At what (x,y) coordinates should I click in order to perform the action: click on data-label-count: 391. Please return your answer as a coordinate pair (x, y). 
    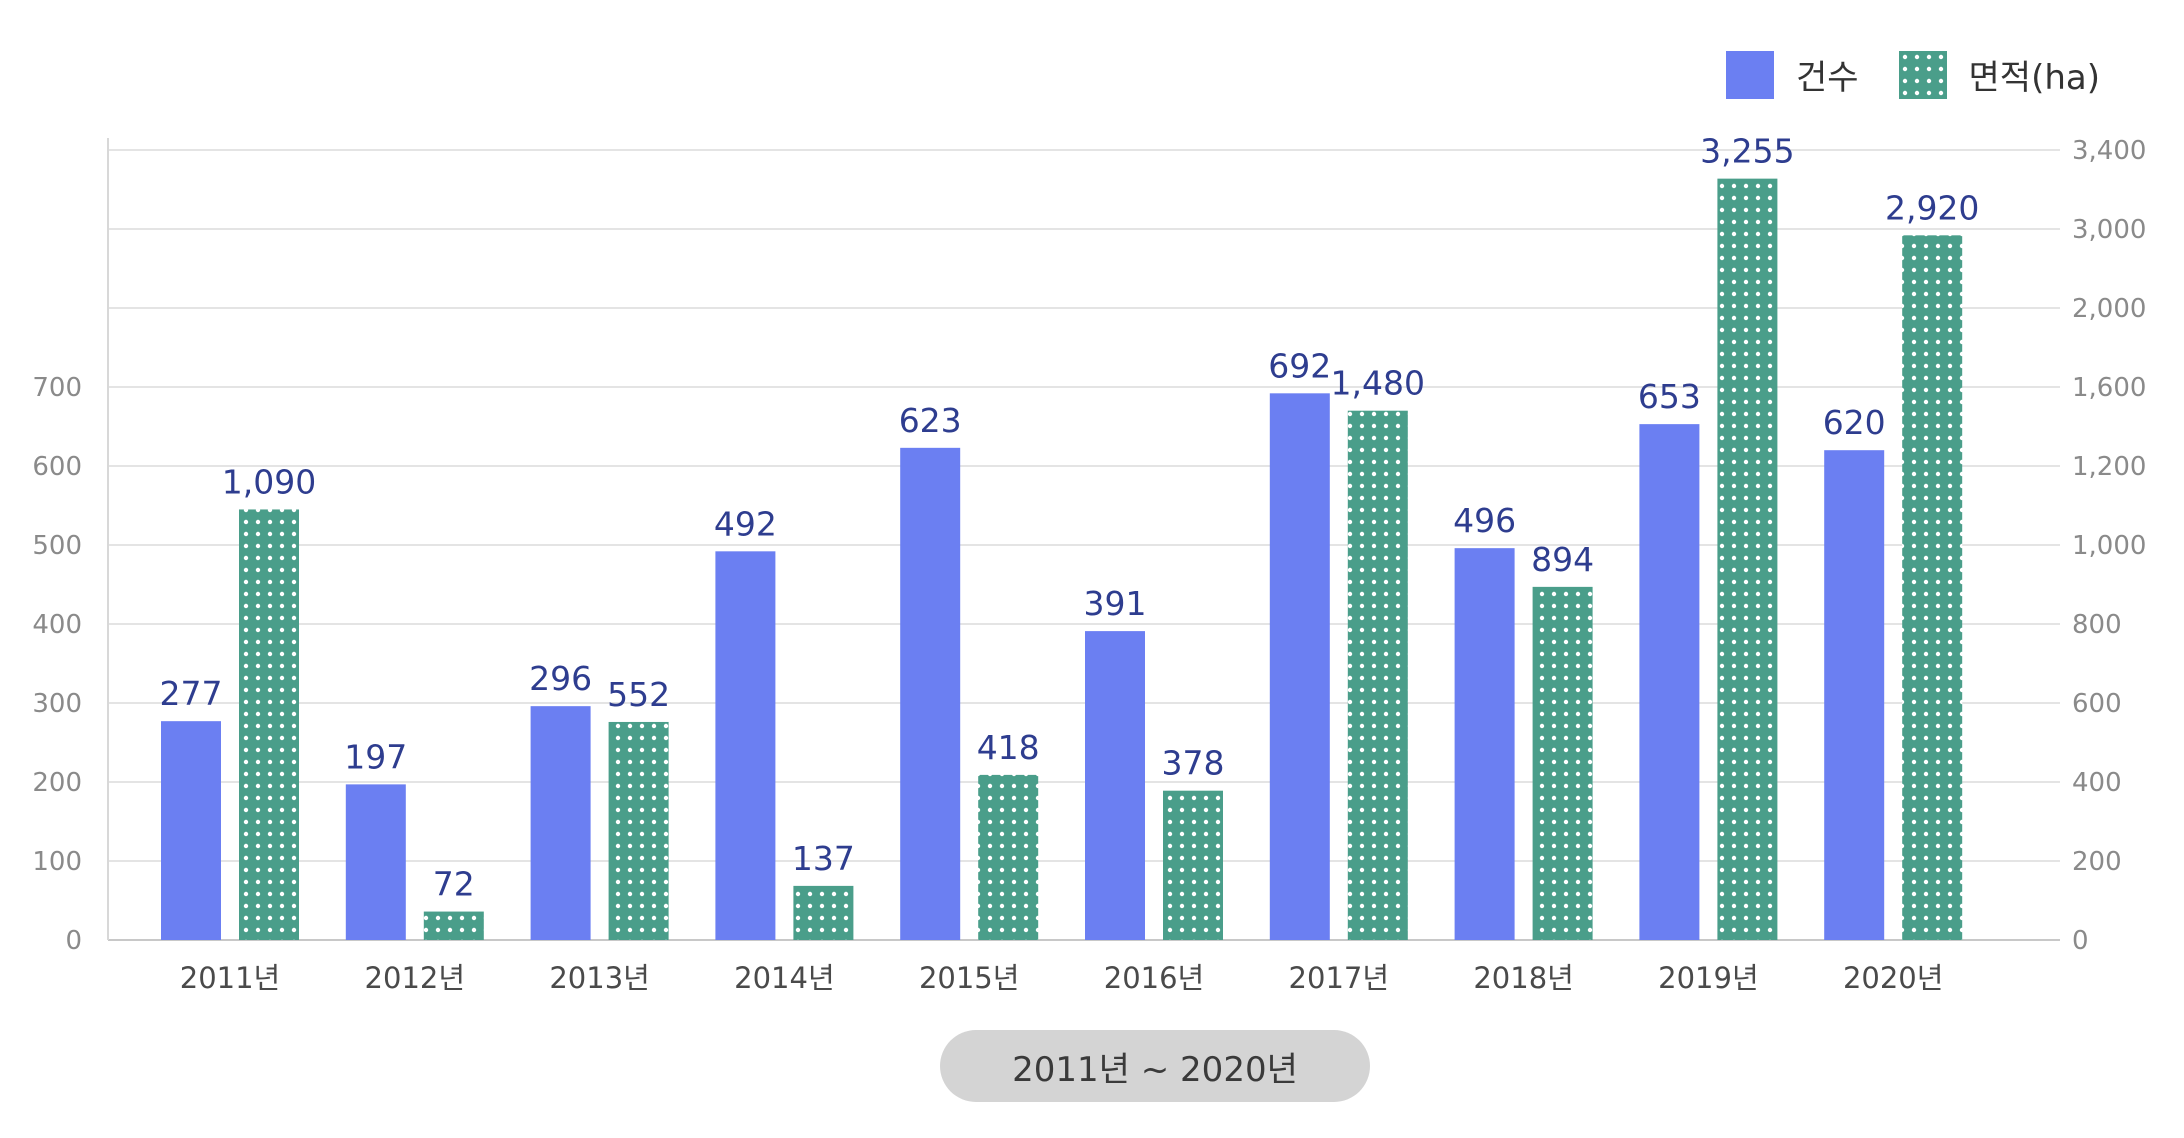
    Looking at the image, I should click on (1115, 603).